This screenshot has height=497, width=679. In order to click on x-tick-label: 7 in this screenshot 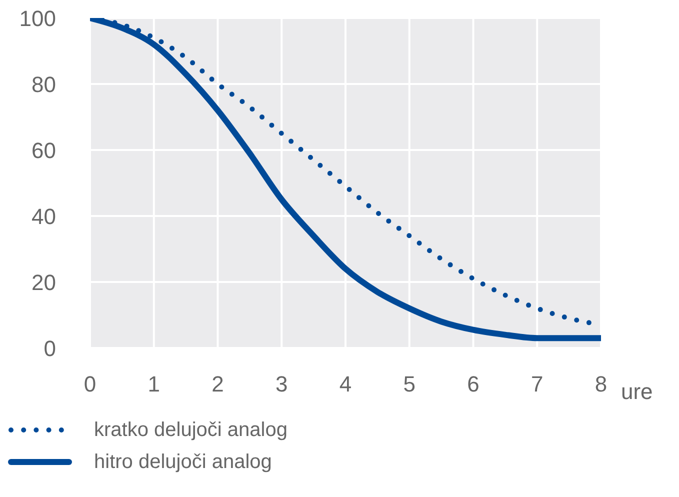, I will do `click(537, 384)`.